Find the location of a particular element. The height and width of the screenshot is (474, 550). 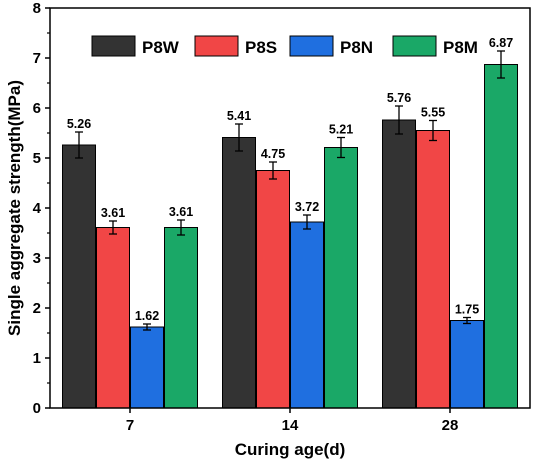

data-label: 6.87 is located at coordinates (501, 43).